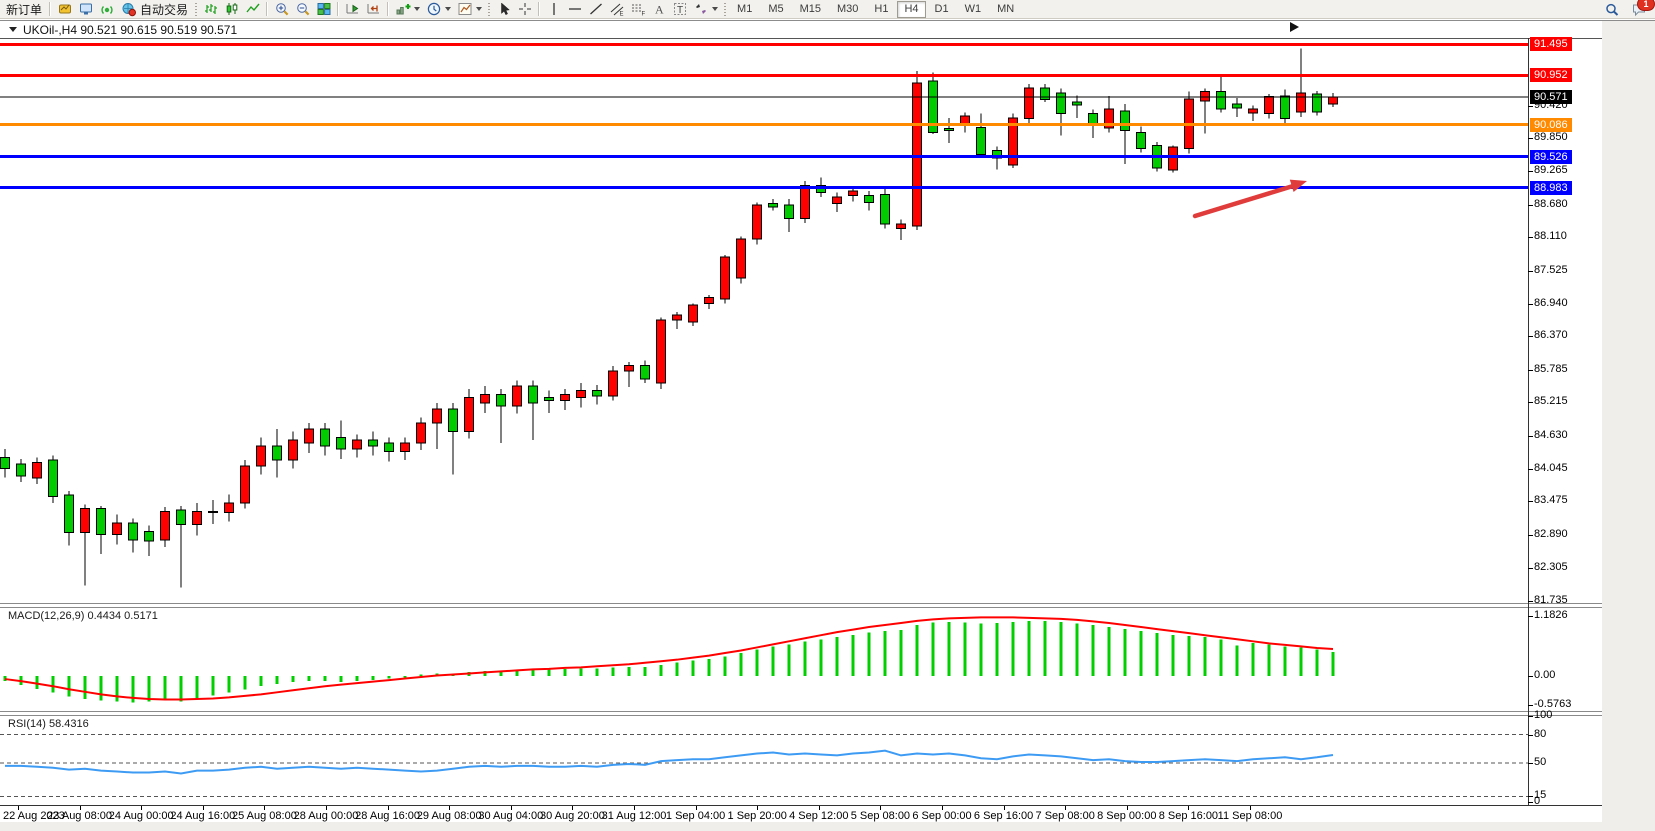 The width and height of the screenshot is (1655, 831). Describe the element at coordinates (106, 9) in the screenshot. I see `signals-icon` at that location.